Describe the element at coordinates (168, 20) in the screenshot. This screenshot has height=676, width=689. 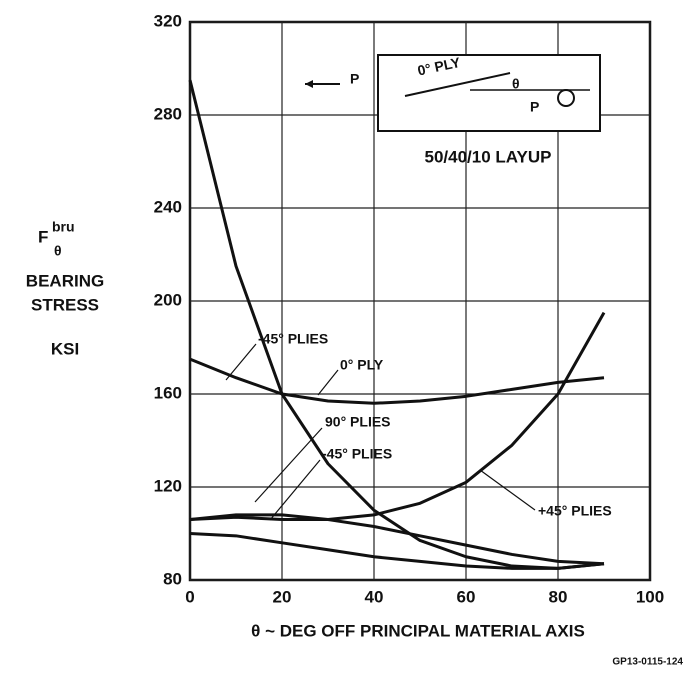
I see `y-tick-label: 320` at that location.